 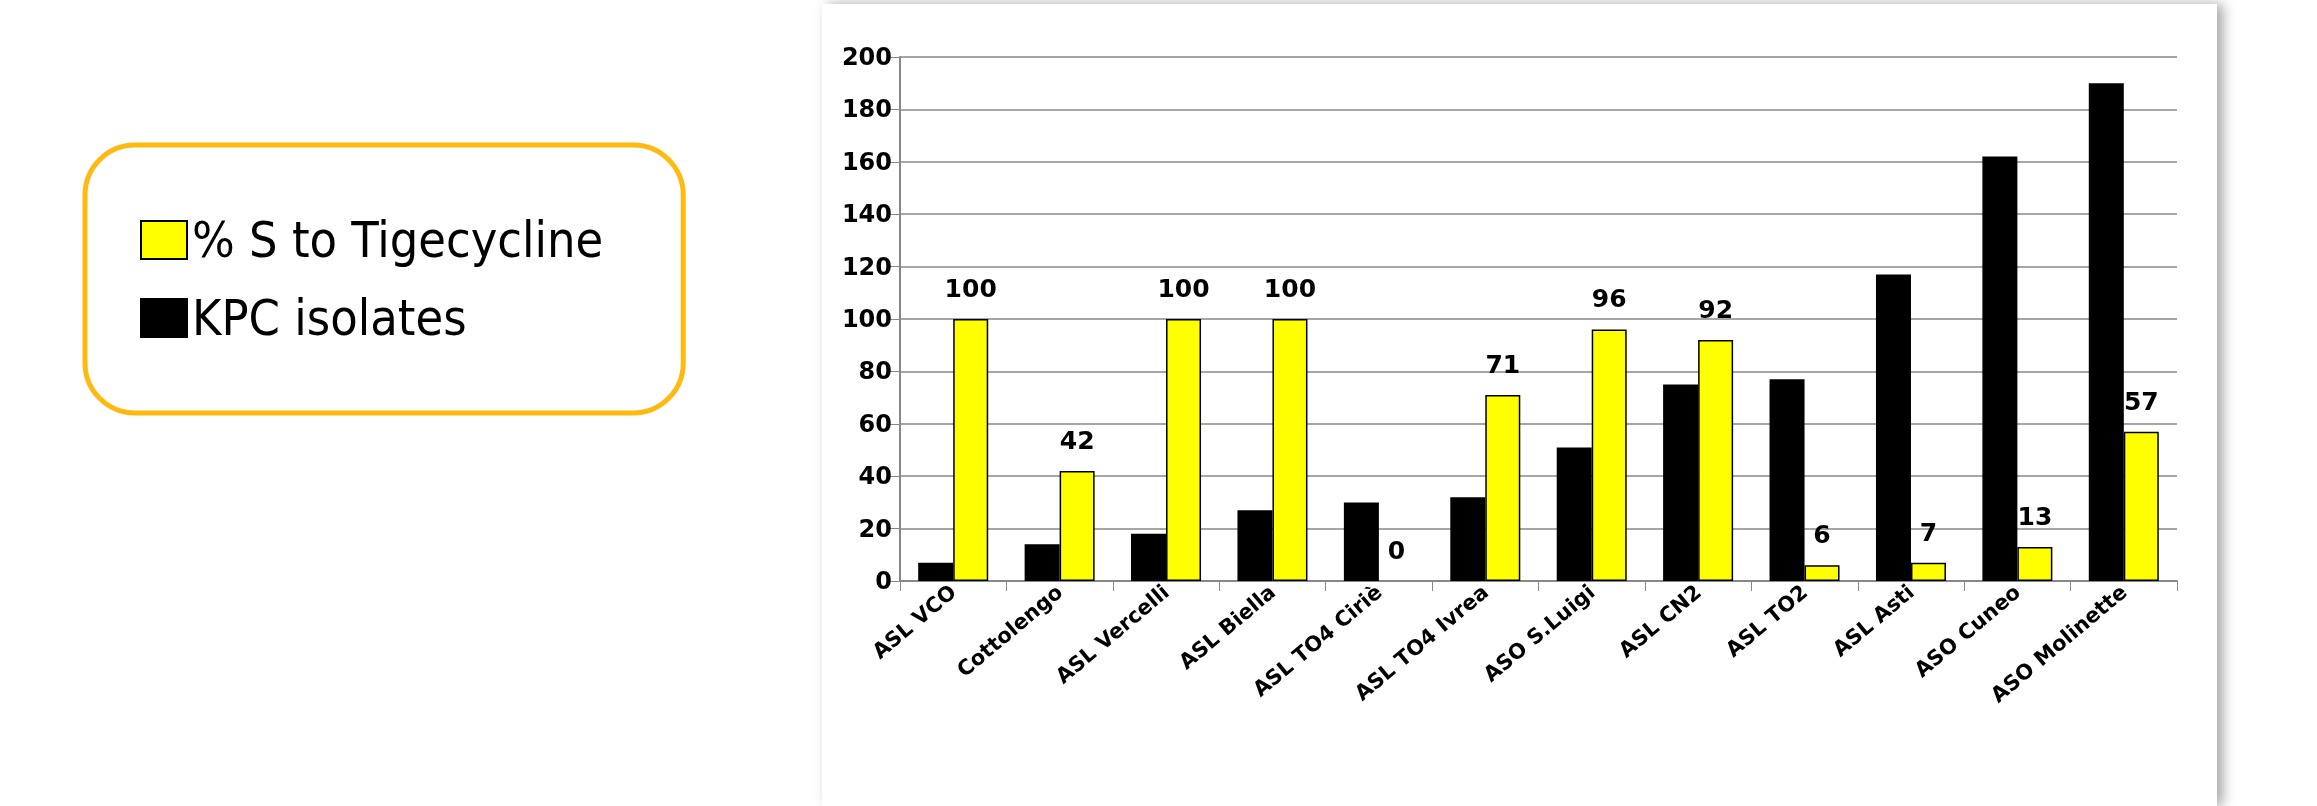 I want to click on y-tick-label: 60, so click(x=875, y=423).